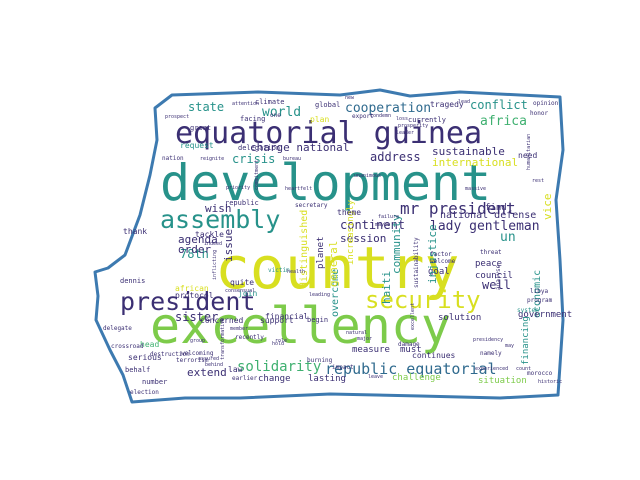  Describe the element at coordinates (349, 212) in the screenshot. I see `cloud-word-theme: theme` at that location.